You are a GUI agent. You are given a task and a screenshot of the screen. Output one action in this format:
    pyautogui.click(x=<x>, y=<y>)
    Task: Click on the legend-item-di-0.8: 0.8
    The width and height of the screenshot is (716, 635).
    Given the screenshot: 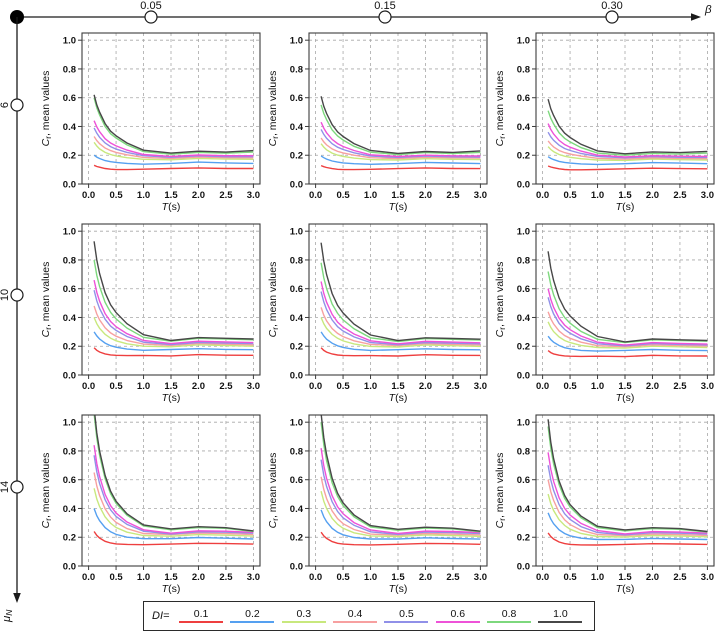 What is the action you would take?
    pyautogui.click(x=508, y=616)
    